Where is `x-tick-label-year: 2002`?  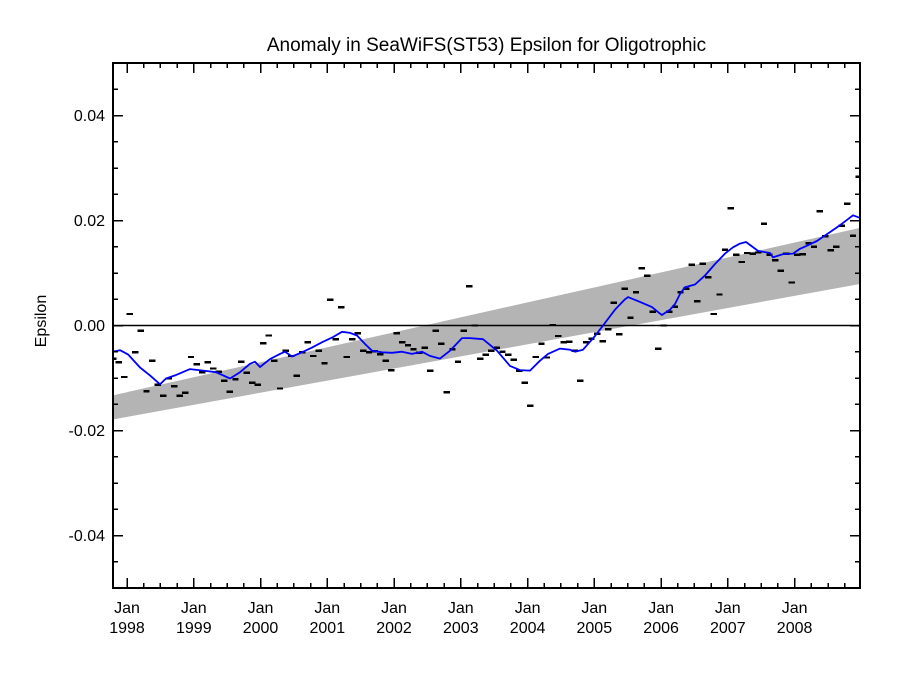
x-tick-label-year: 2002 is located at coordinates (394, 628).